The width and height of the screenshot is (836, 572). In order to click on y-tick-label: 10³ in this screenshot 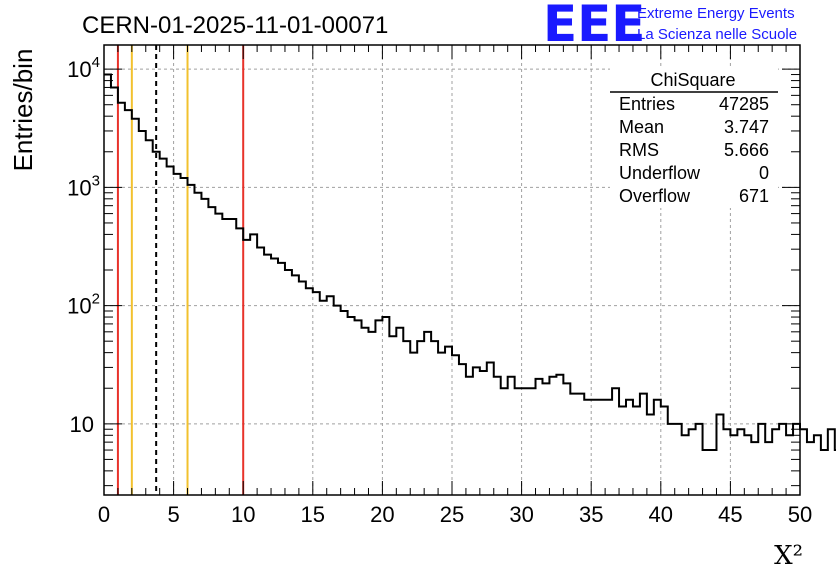, I will do `click(83, 186)`.